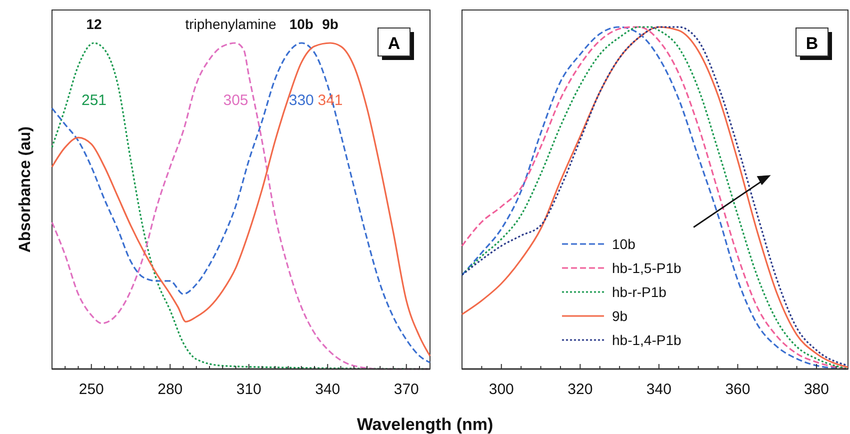  Describe the element at coordinates (647, 268) in the screenshot. I see `legend-label: hb-1,5-P1b` at that location.